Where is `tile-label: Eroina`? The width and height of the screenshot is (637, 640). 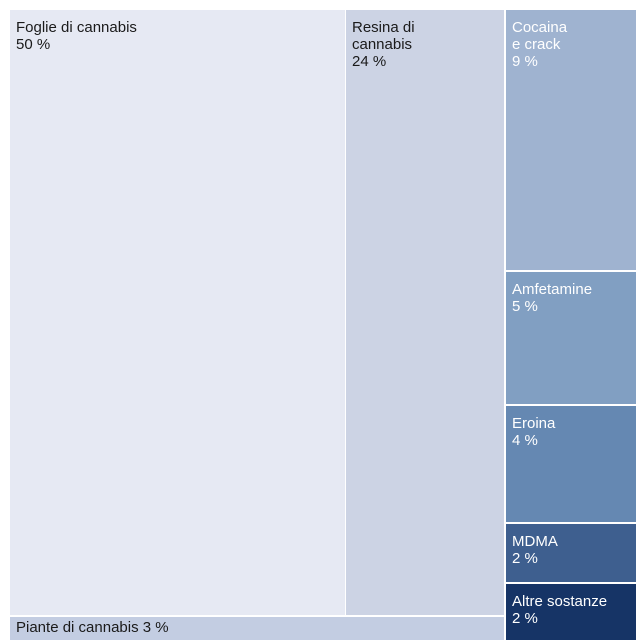 tile-label: Eroina is located at coordinates (534, 423).